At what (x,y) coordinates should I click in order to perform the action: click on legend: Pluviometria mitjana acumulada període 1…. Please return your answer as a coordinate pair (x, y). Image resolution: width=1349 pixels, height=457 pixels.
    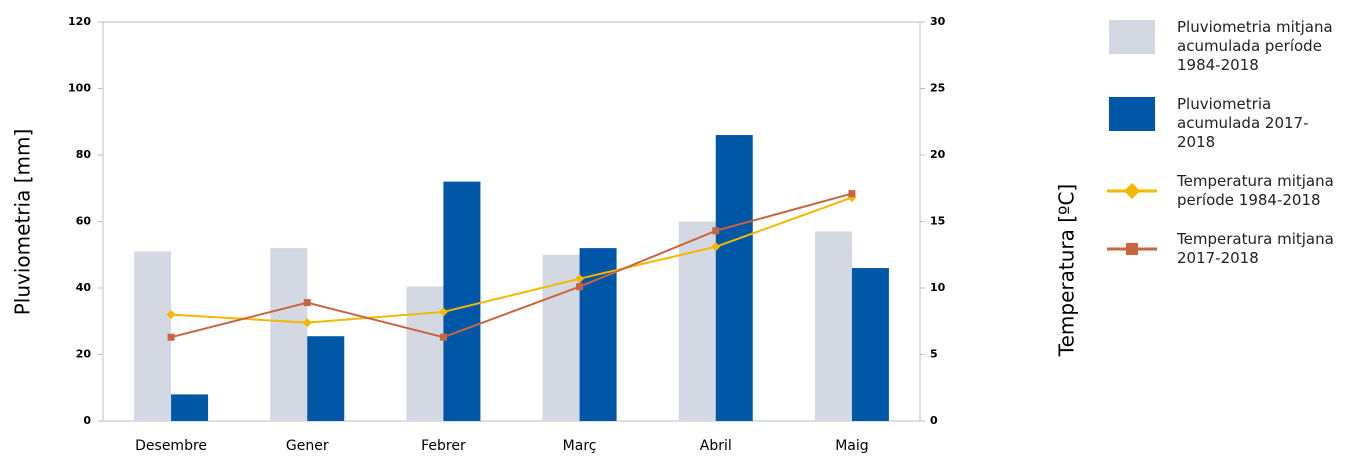
    Looking at the image, I should click on (1225, 153).